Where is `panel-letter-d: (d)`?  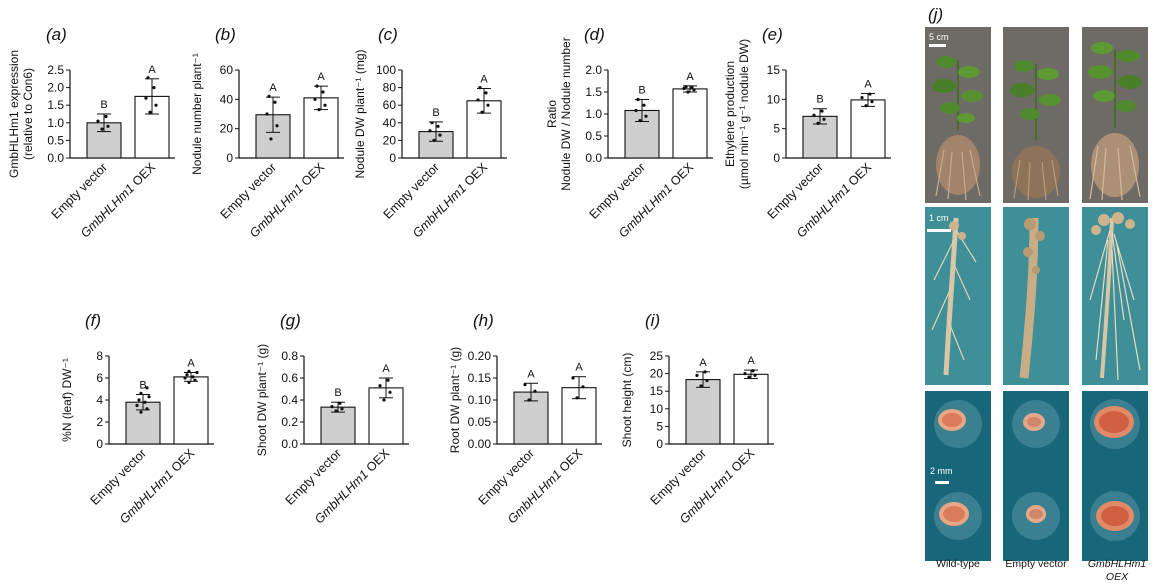 panel-letter-d: (d) is located at coordinates (594, 34).